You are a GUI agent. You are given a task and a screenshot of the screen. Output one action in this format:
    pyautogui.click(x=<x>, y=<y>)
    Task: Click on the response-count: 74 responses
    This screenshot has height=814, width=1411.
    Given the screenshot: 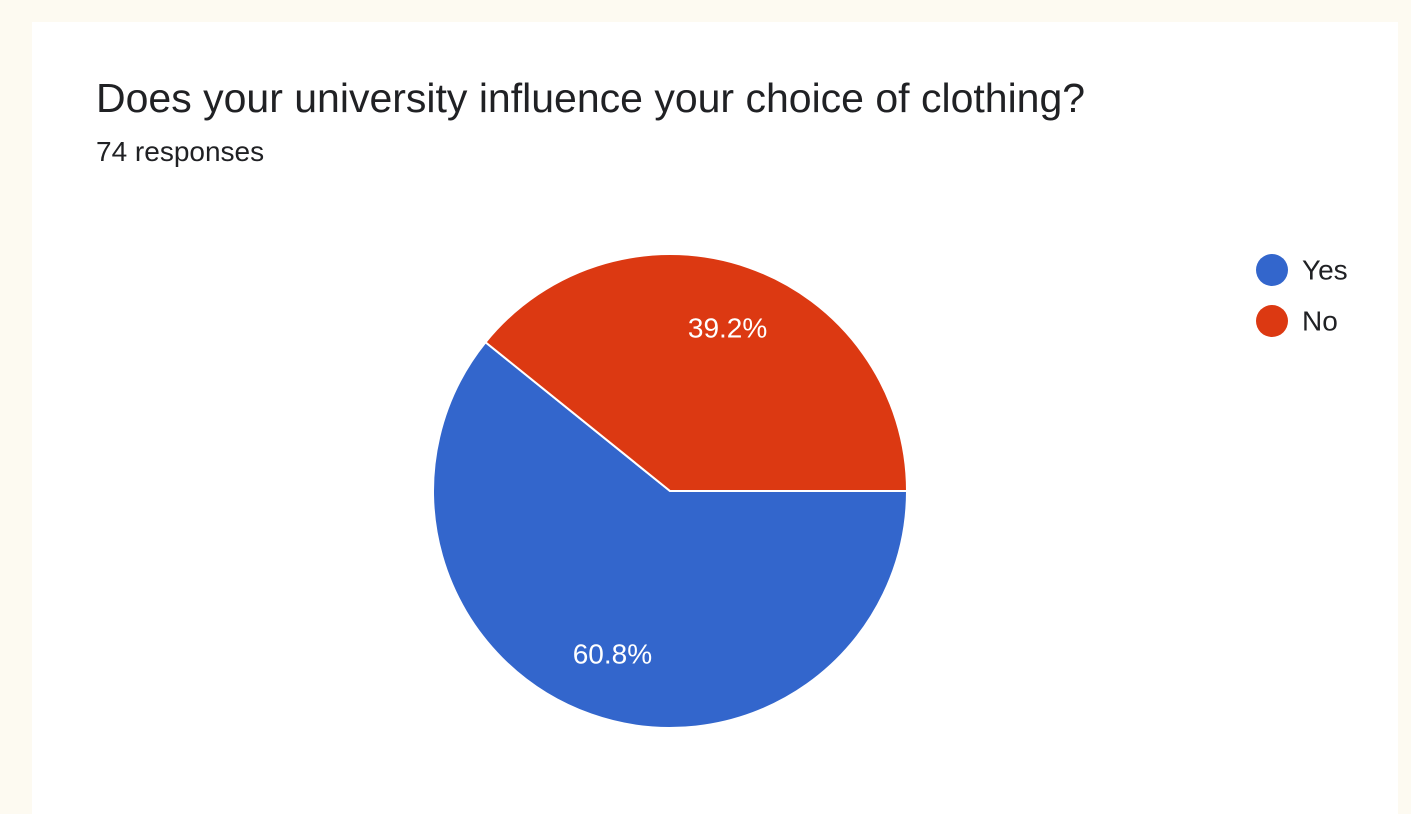 What is the action you would take?
    pyautogui.click(x=180, y=151)
    